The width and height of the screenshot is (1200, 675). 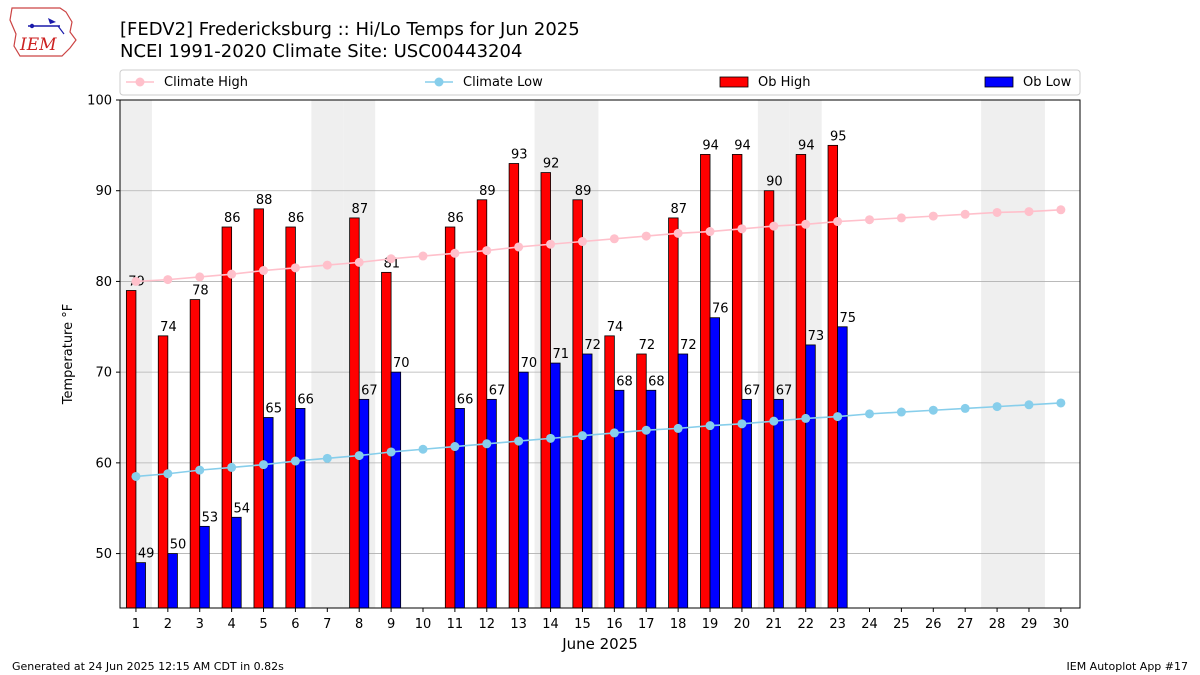 I want to click on ob-high-label-15: 89, so click(x=583, y=191).